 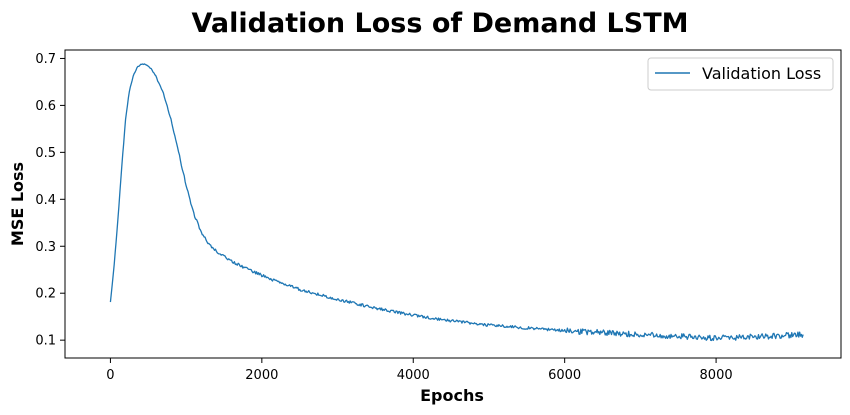 I want to click on x-tick-label: 2000, so click(x=261, y=375).